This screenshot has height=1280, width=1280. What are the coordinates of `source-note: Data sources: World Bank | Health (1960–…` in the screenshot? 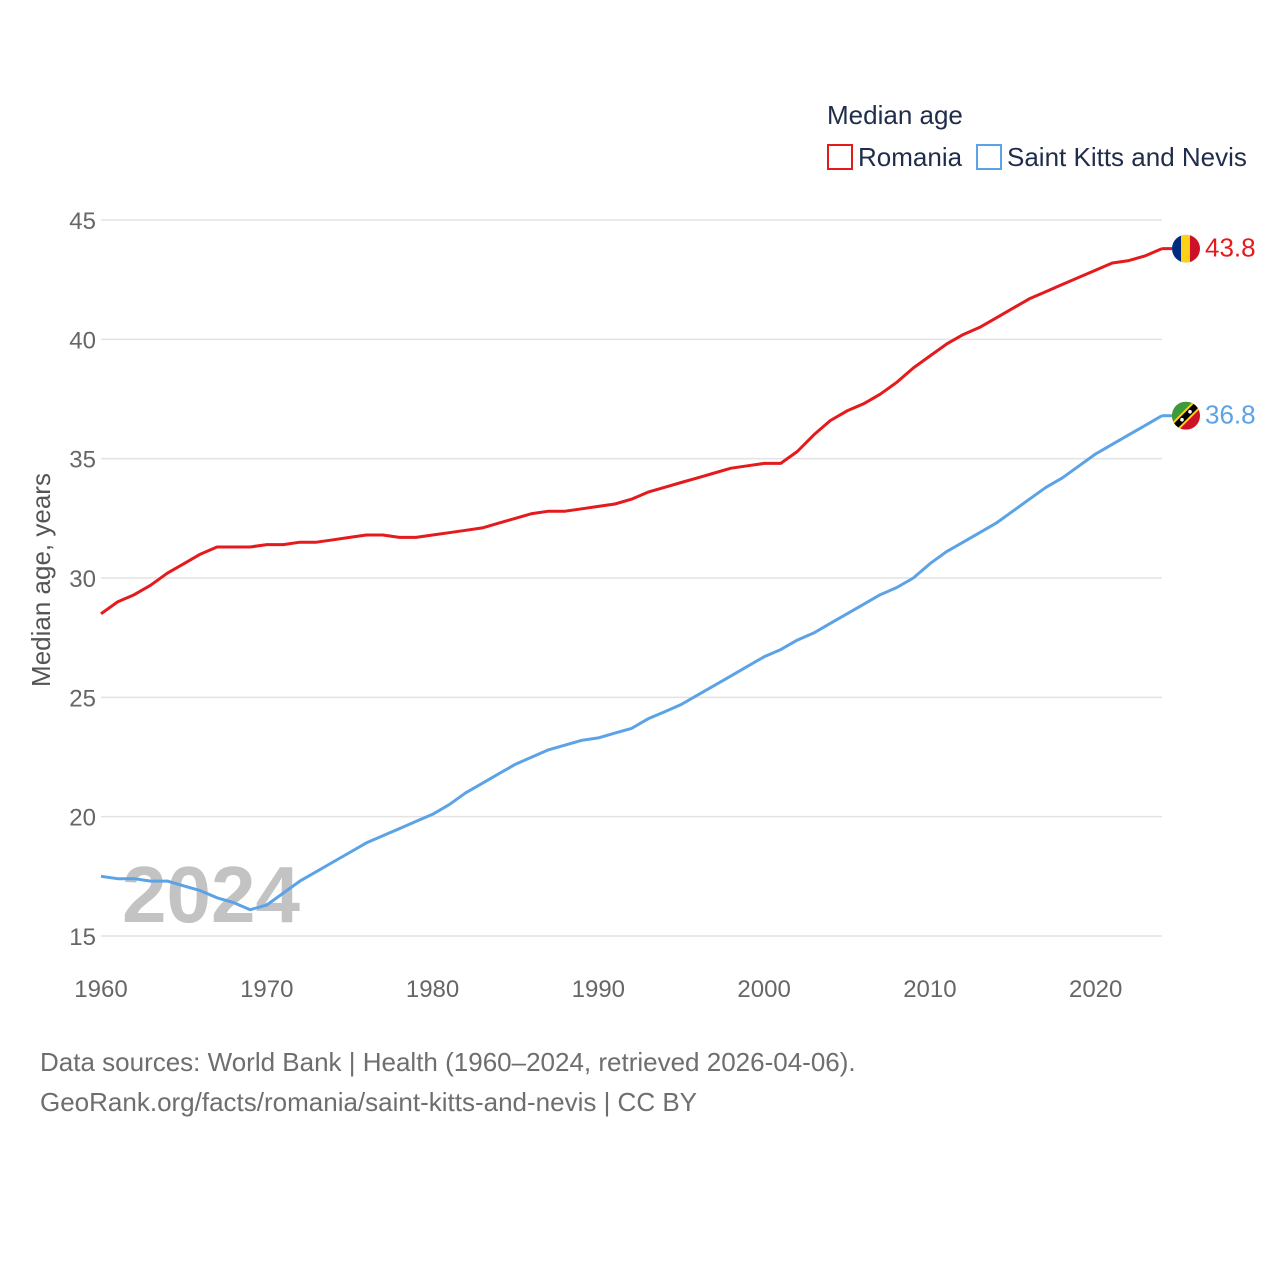 It's located at (448, 1082).